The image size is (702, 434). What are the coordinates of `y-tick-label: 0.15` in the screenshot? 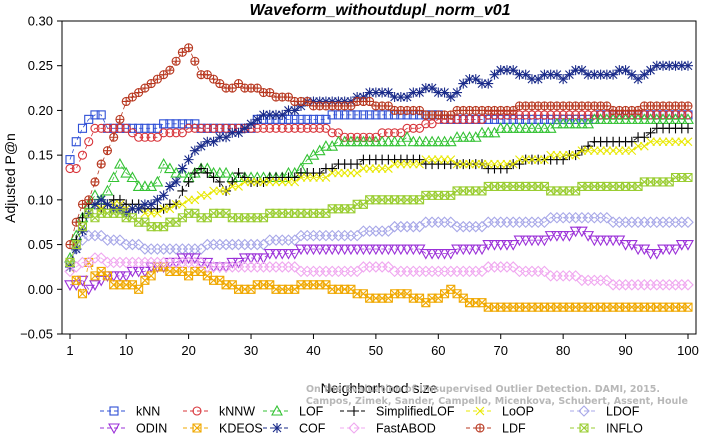 It's located at (40, 155).